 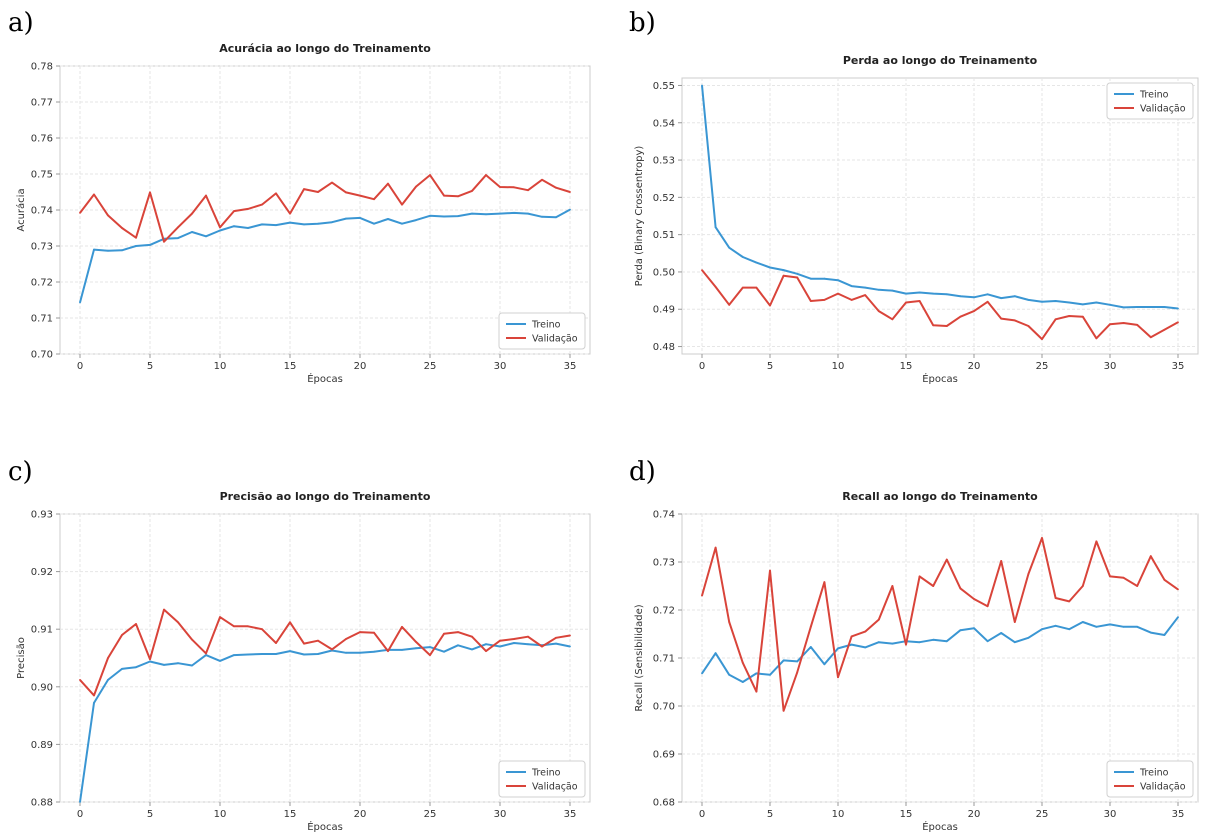 What do you see at coordinates (42, 247) in the screenshot?
I see `y-tick-label: 0.73` at bounding box center [42, 247].